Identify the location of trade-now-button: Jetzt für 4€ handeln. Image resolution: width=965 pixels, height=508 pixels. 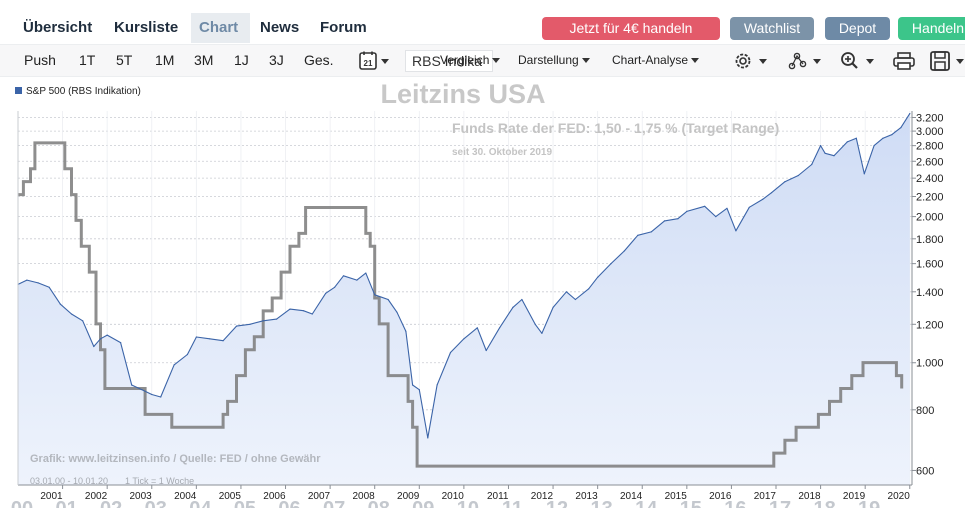
(631, 28).